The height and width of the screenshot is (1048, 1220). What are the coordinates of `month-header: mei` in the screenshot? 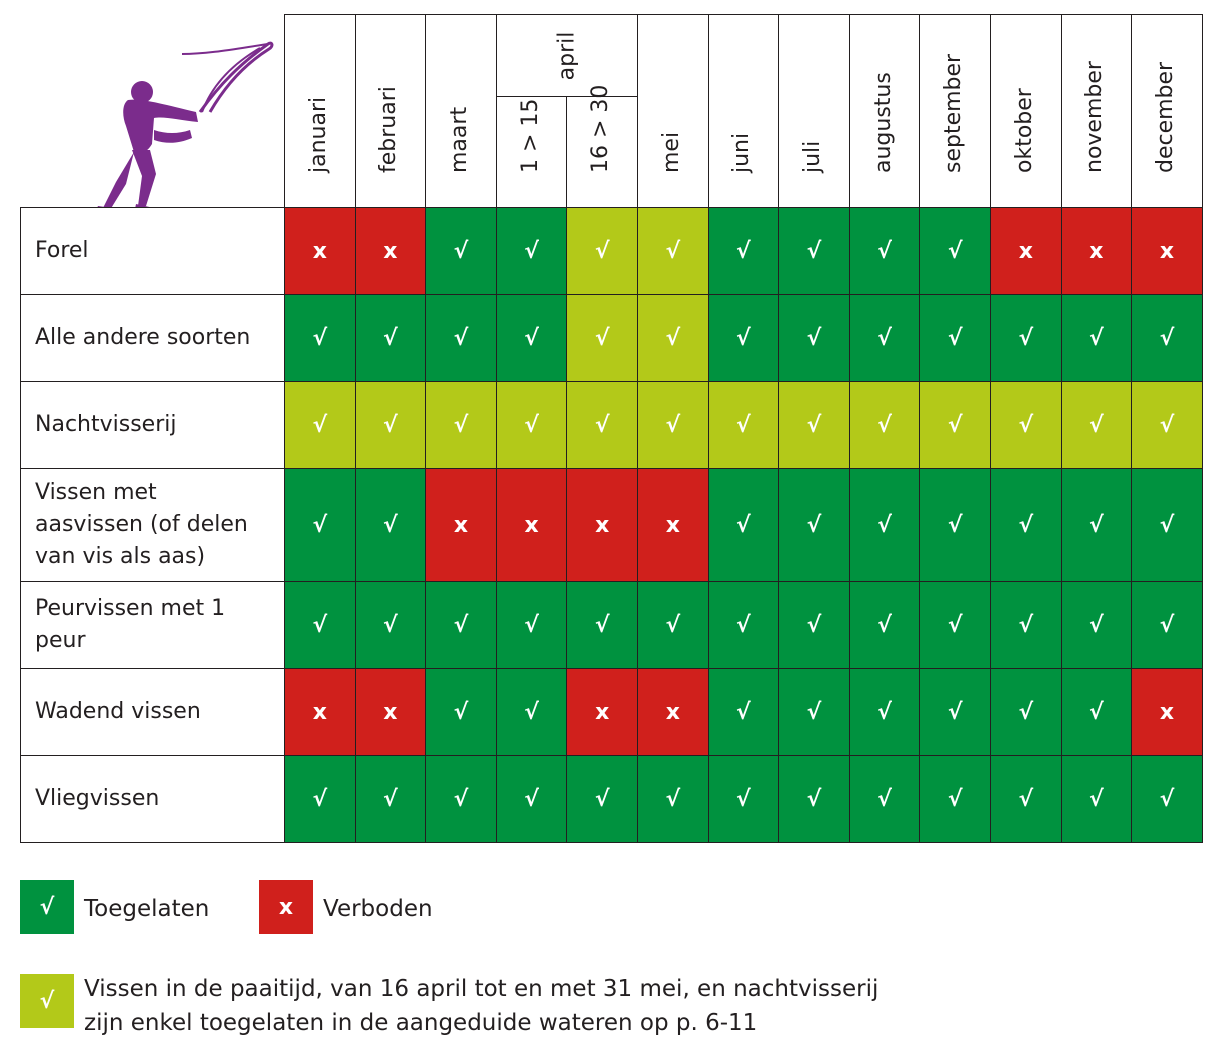 It's located at (673, 111).